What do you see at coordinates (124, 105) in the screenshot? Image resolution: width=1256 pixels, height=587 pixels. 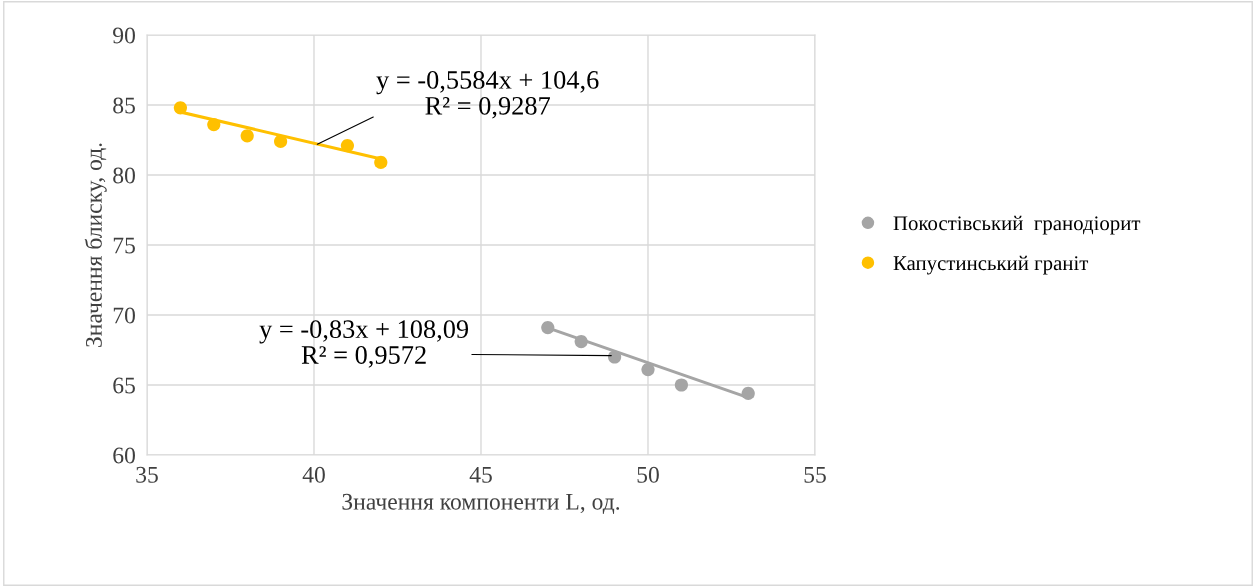 I see `y-tick-label: 85` at bounding box center [124, 105].